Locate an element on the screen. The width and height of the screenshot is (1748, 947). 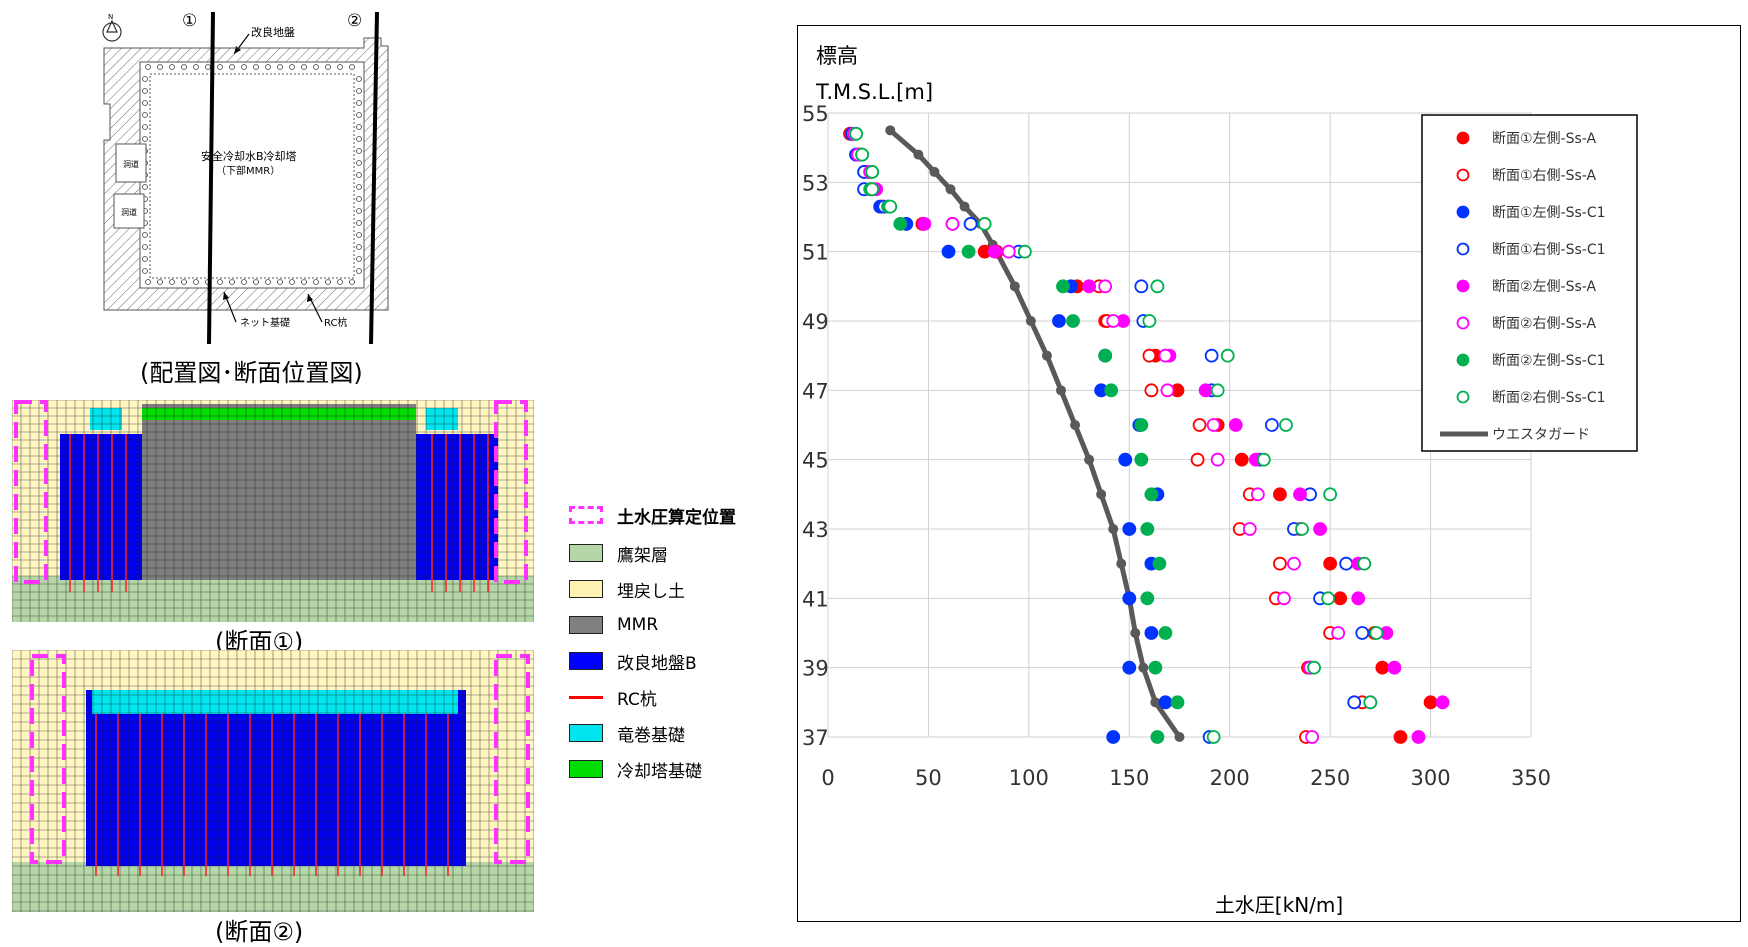
legend-label: 冷却塔基礎 is located at coordinates (659, 771).